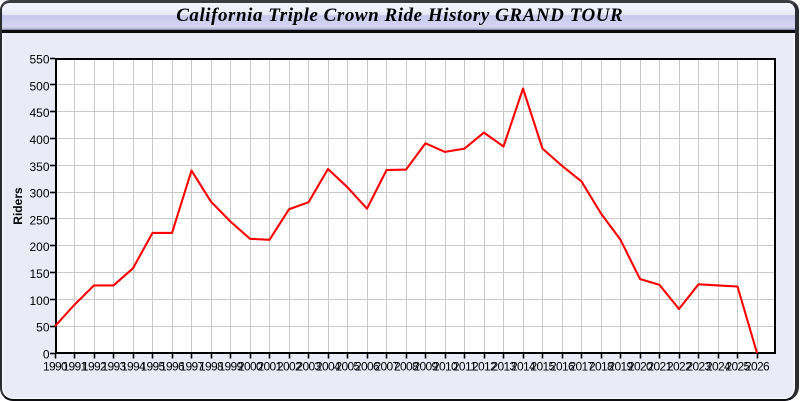 The height and width of the screenshot is (401, 800). I want to click on svg-text: 2005, so click(347, 367).